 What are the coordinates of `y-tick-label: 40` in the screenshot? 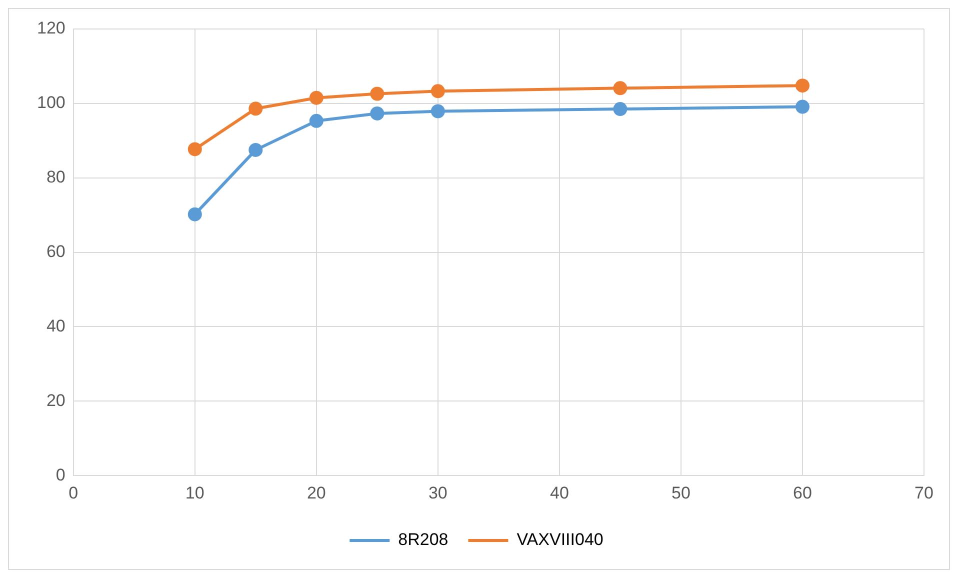 It's located at (56, 326).